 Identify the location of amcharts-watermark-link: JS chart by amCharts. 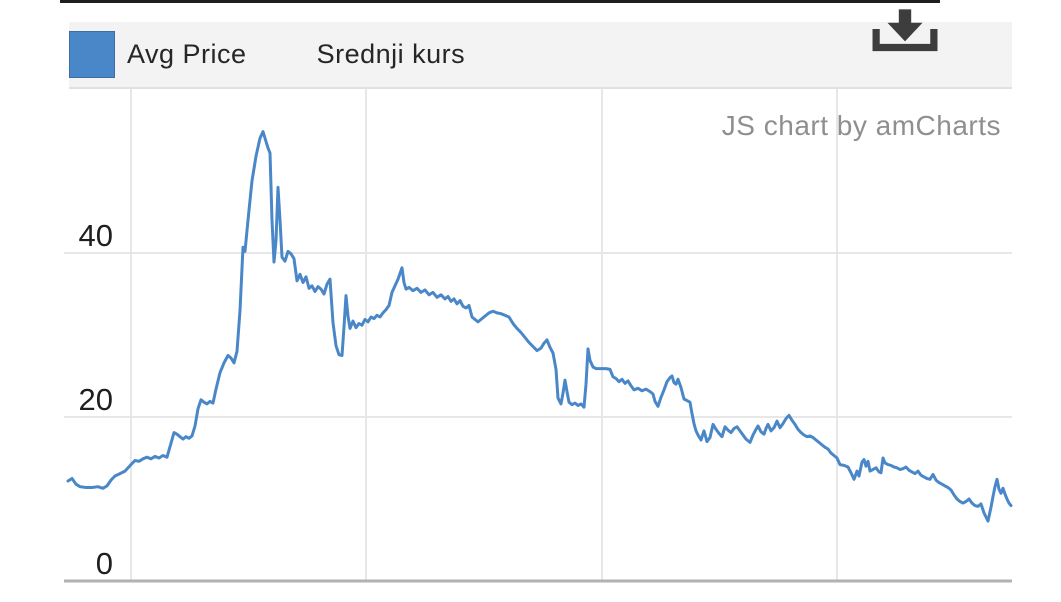
(861, 125).